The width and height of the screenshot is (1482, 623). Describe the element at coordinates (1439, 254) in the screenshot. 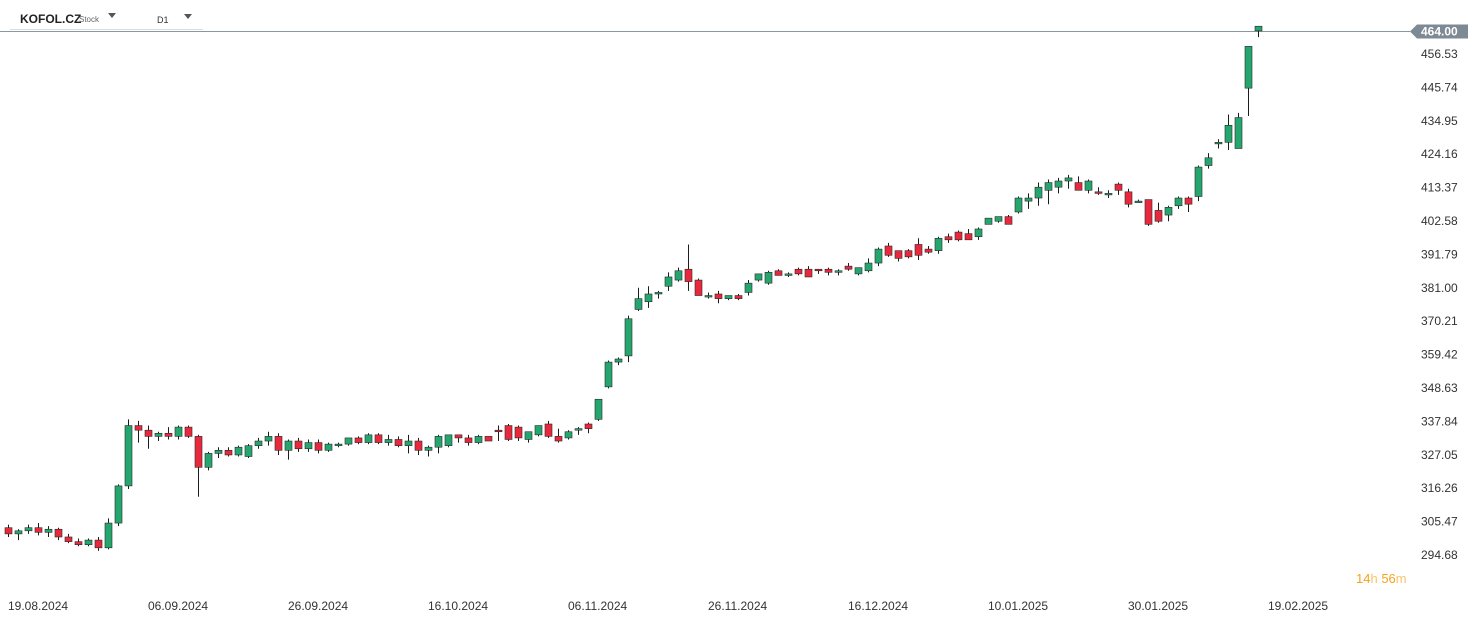

I see `y-tick-label: 391.79` at that location.